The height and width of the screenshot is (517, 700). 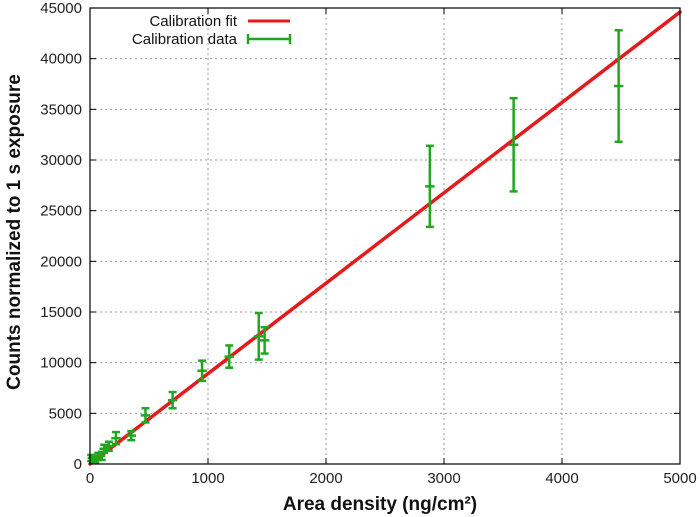 I want to click on y-tick-label: 0, so click(x=78, y=464).